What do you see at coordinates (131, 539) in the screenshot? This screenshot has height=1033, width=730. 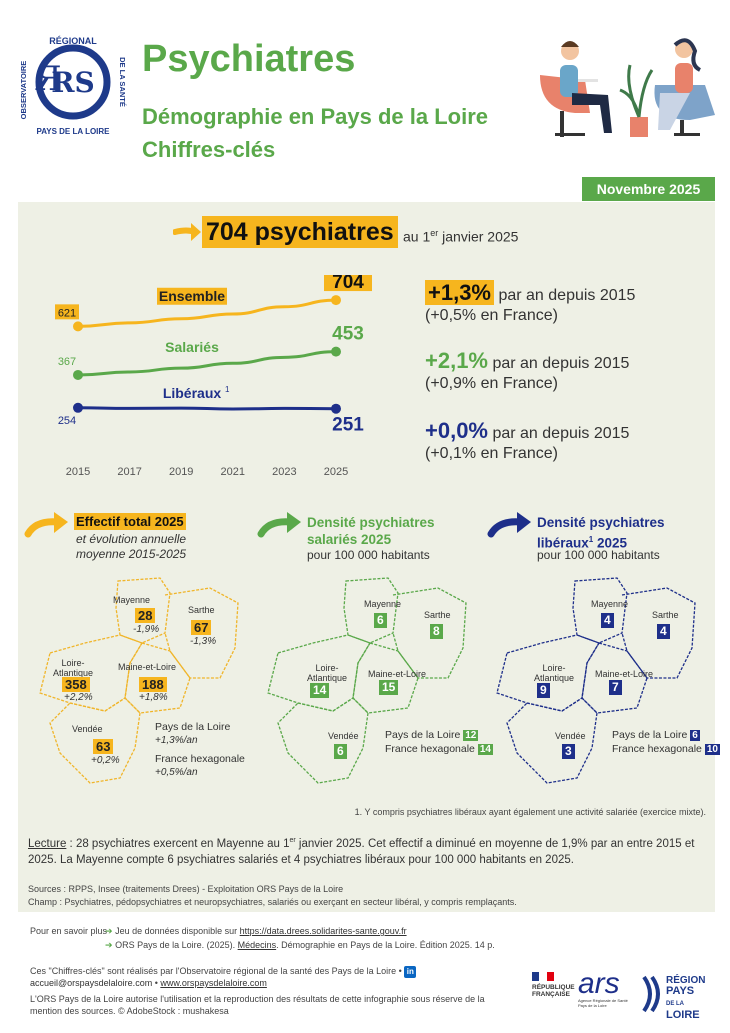 I see `map1-sub: et évolution annuelle` at bounding box center [131, 539].